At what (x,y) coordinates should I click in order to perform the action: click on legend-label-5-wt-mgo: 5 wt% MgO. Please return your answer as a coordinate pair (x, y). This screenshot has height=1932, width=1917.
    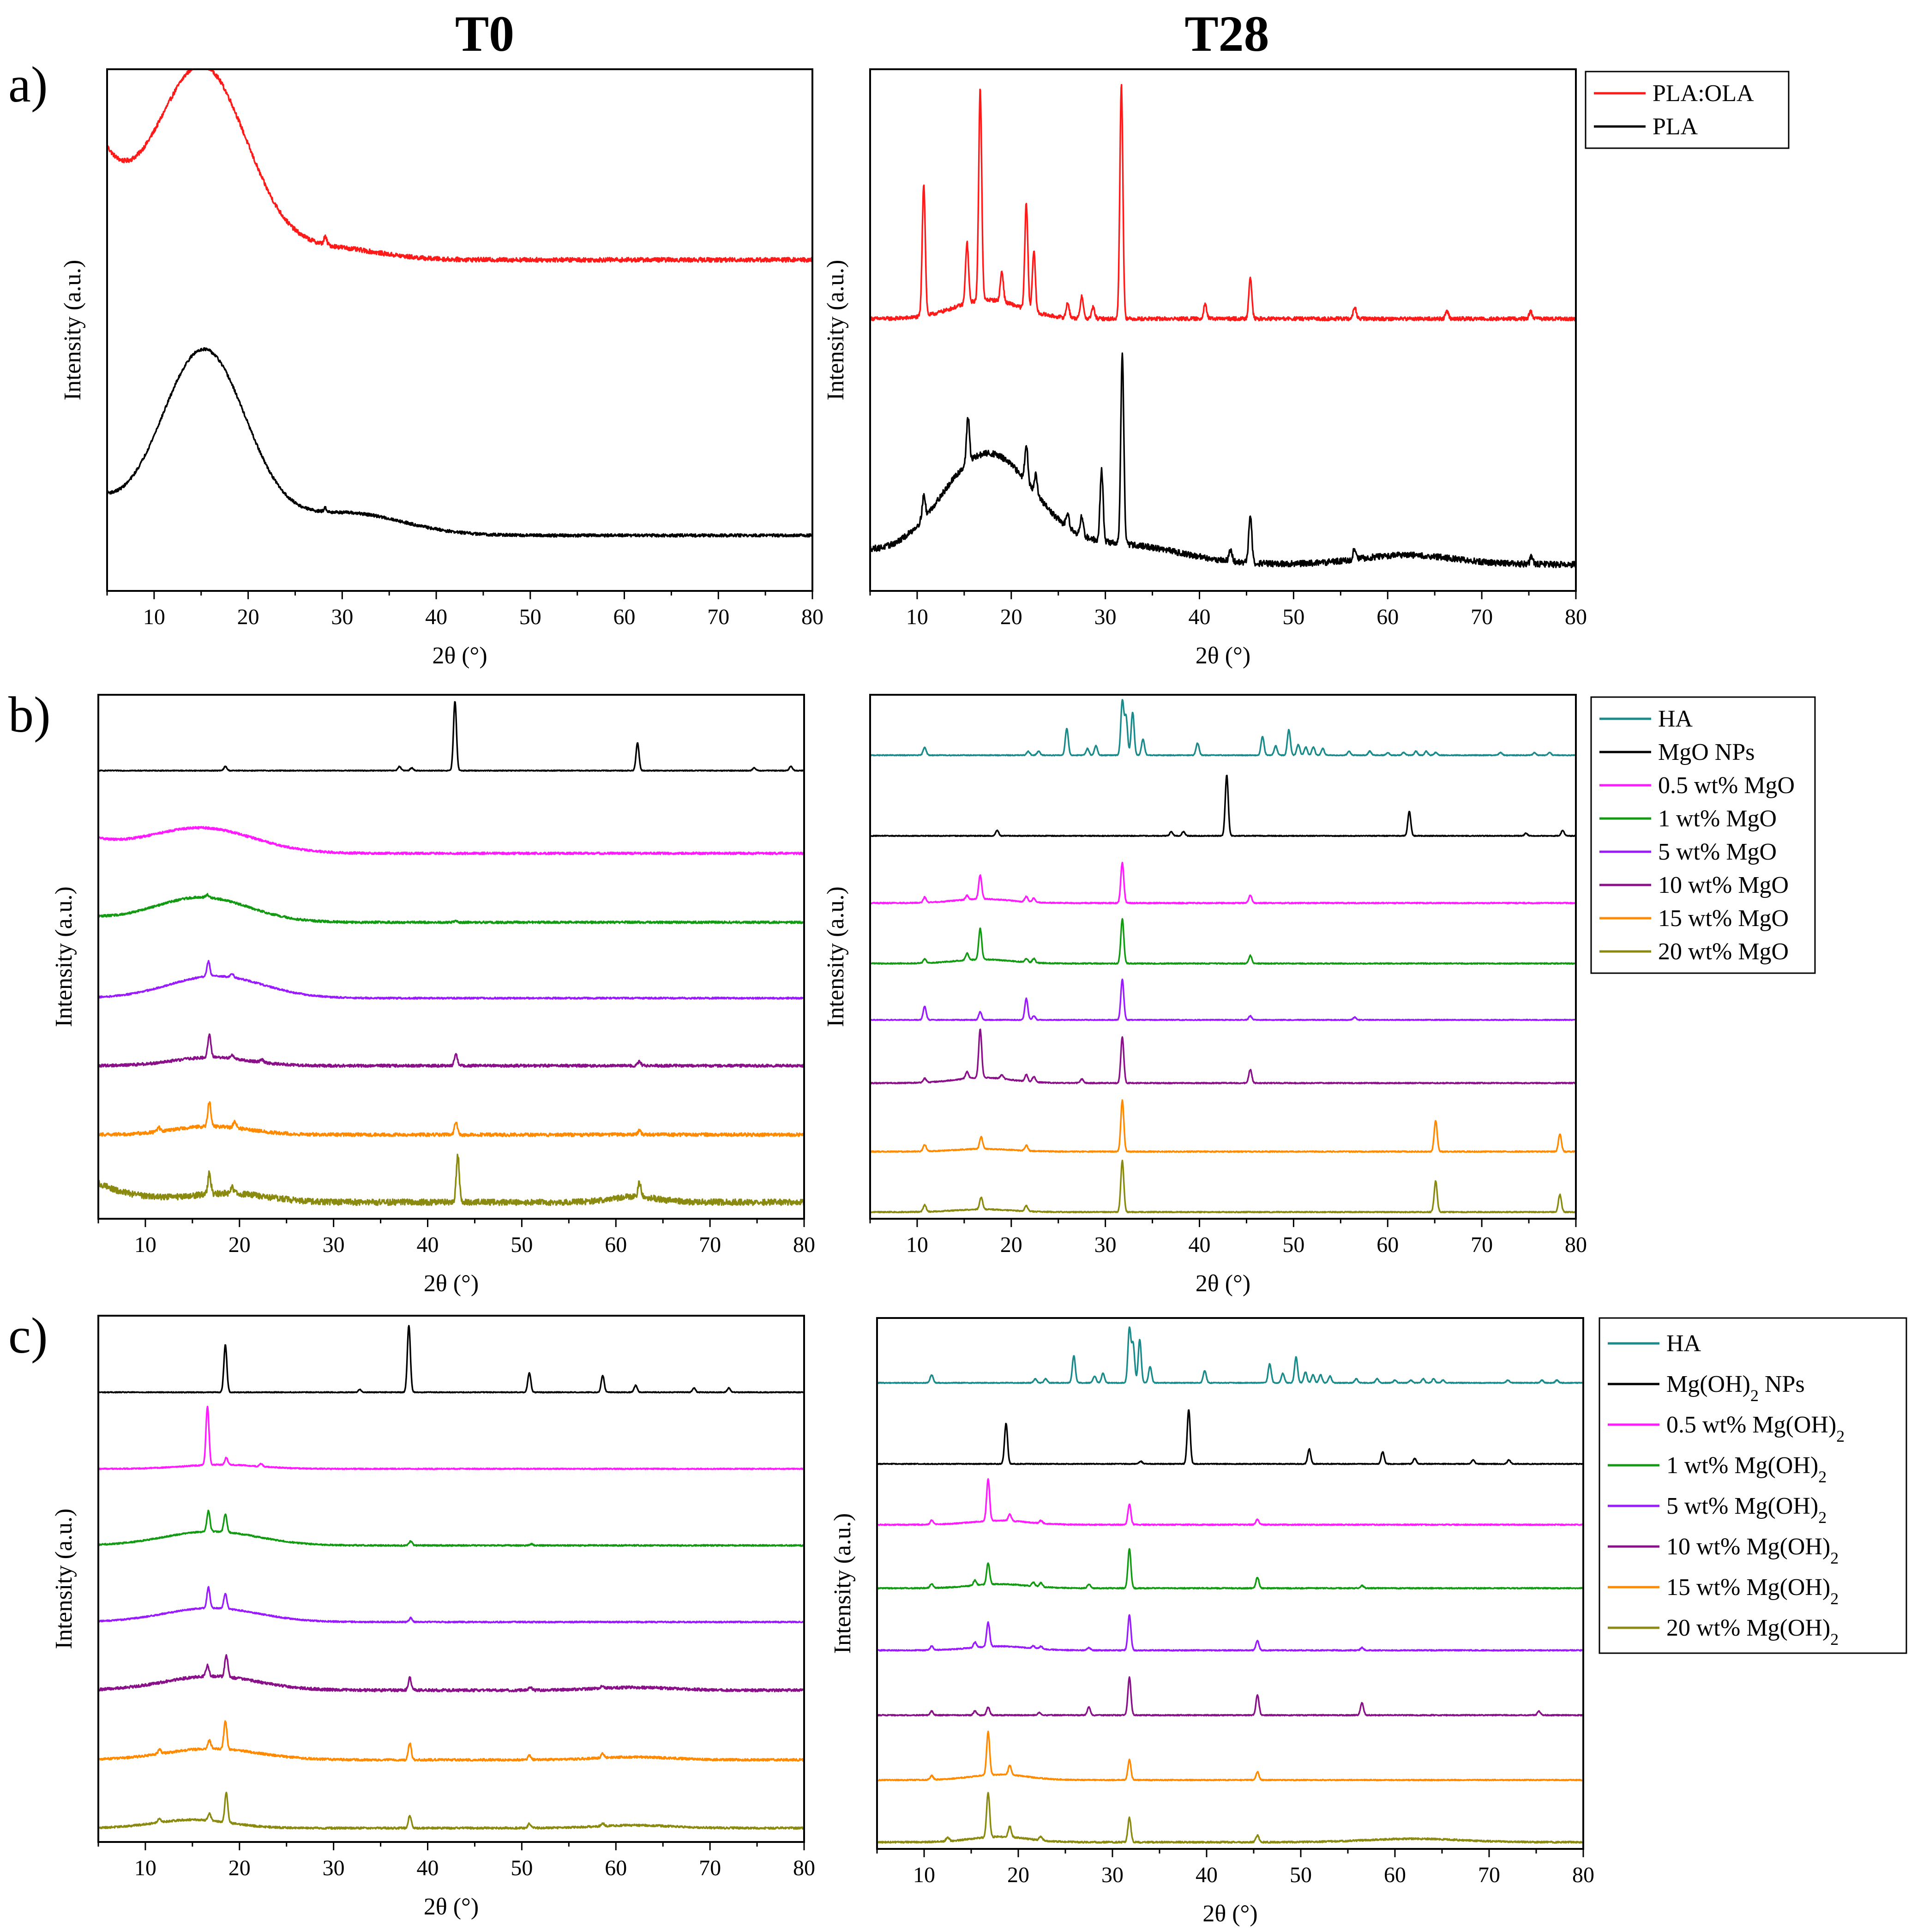
    Looking at the image, I should click on (1718, 852).